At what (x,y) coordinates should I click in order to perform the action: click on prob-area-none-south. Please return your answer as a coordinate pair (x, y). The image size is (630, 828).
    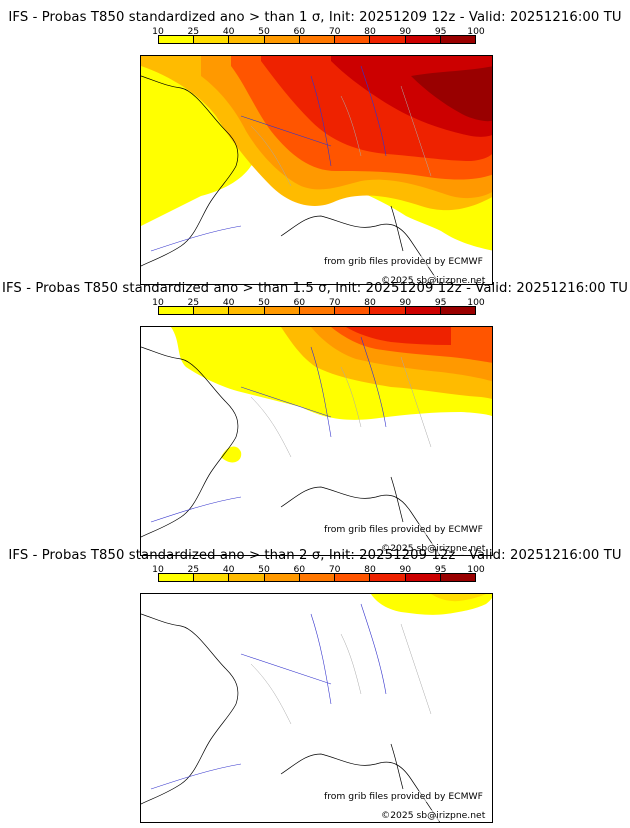
    Looking at the image, I should click on (316, 218).